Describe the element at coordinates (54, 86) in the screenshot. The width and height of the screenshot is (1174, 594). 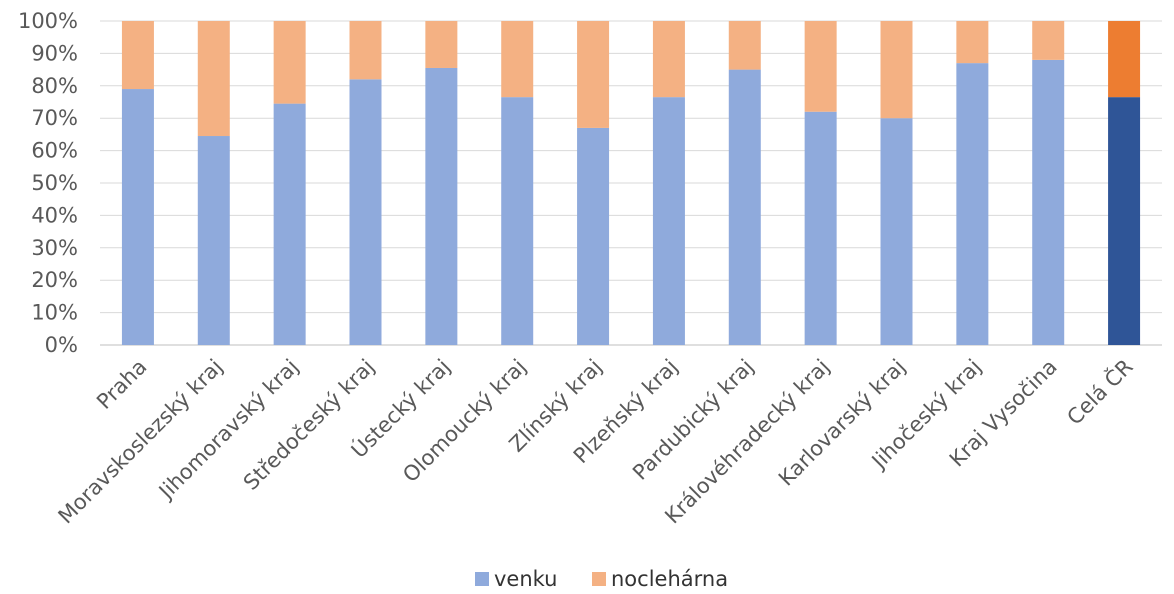
I see `y-tick-label: 80%` at that location.